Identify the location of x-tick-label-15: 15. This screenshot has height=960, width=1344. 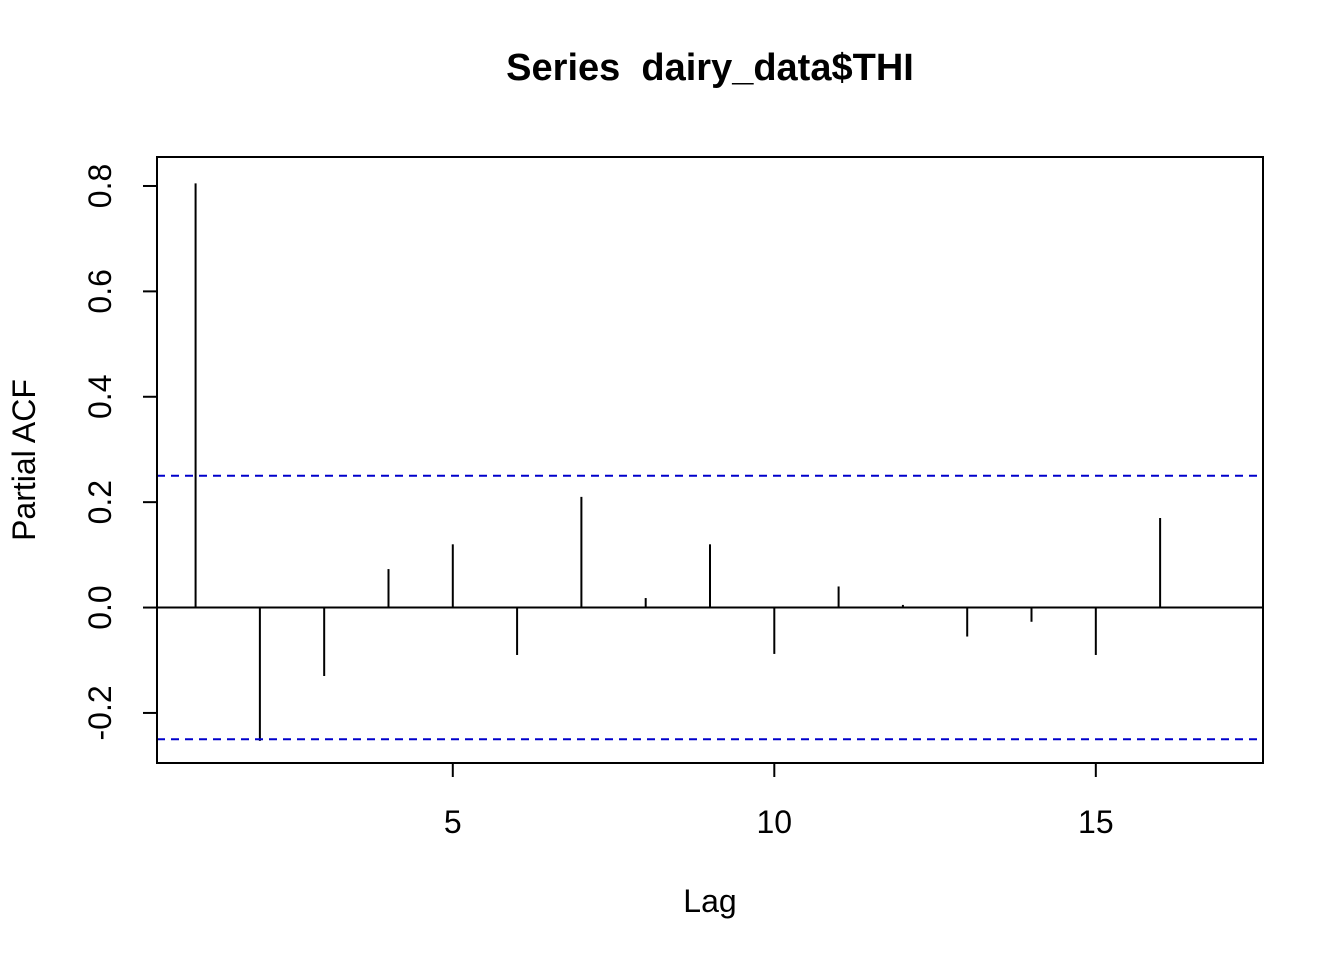
(1096, 822).